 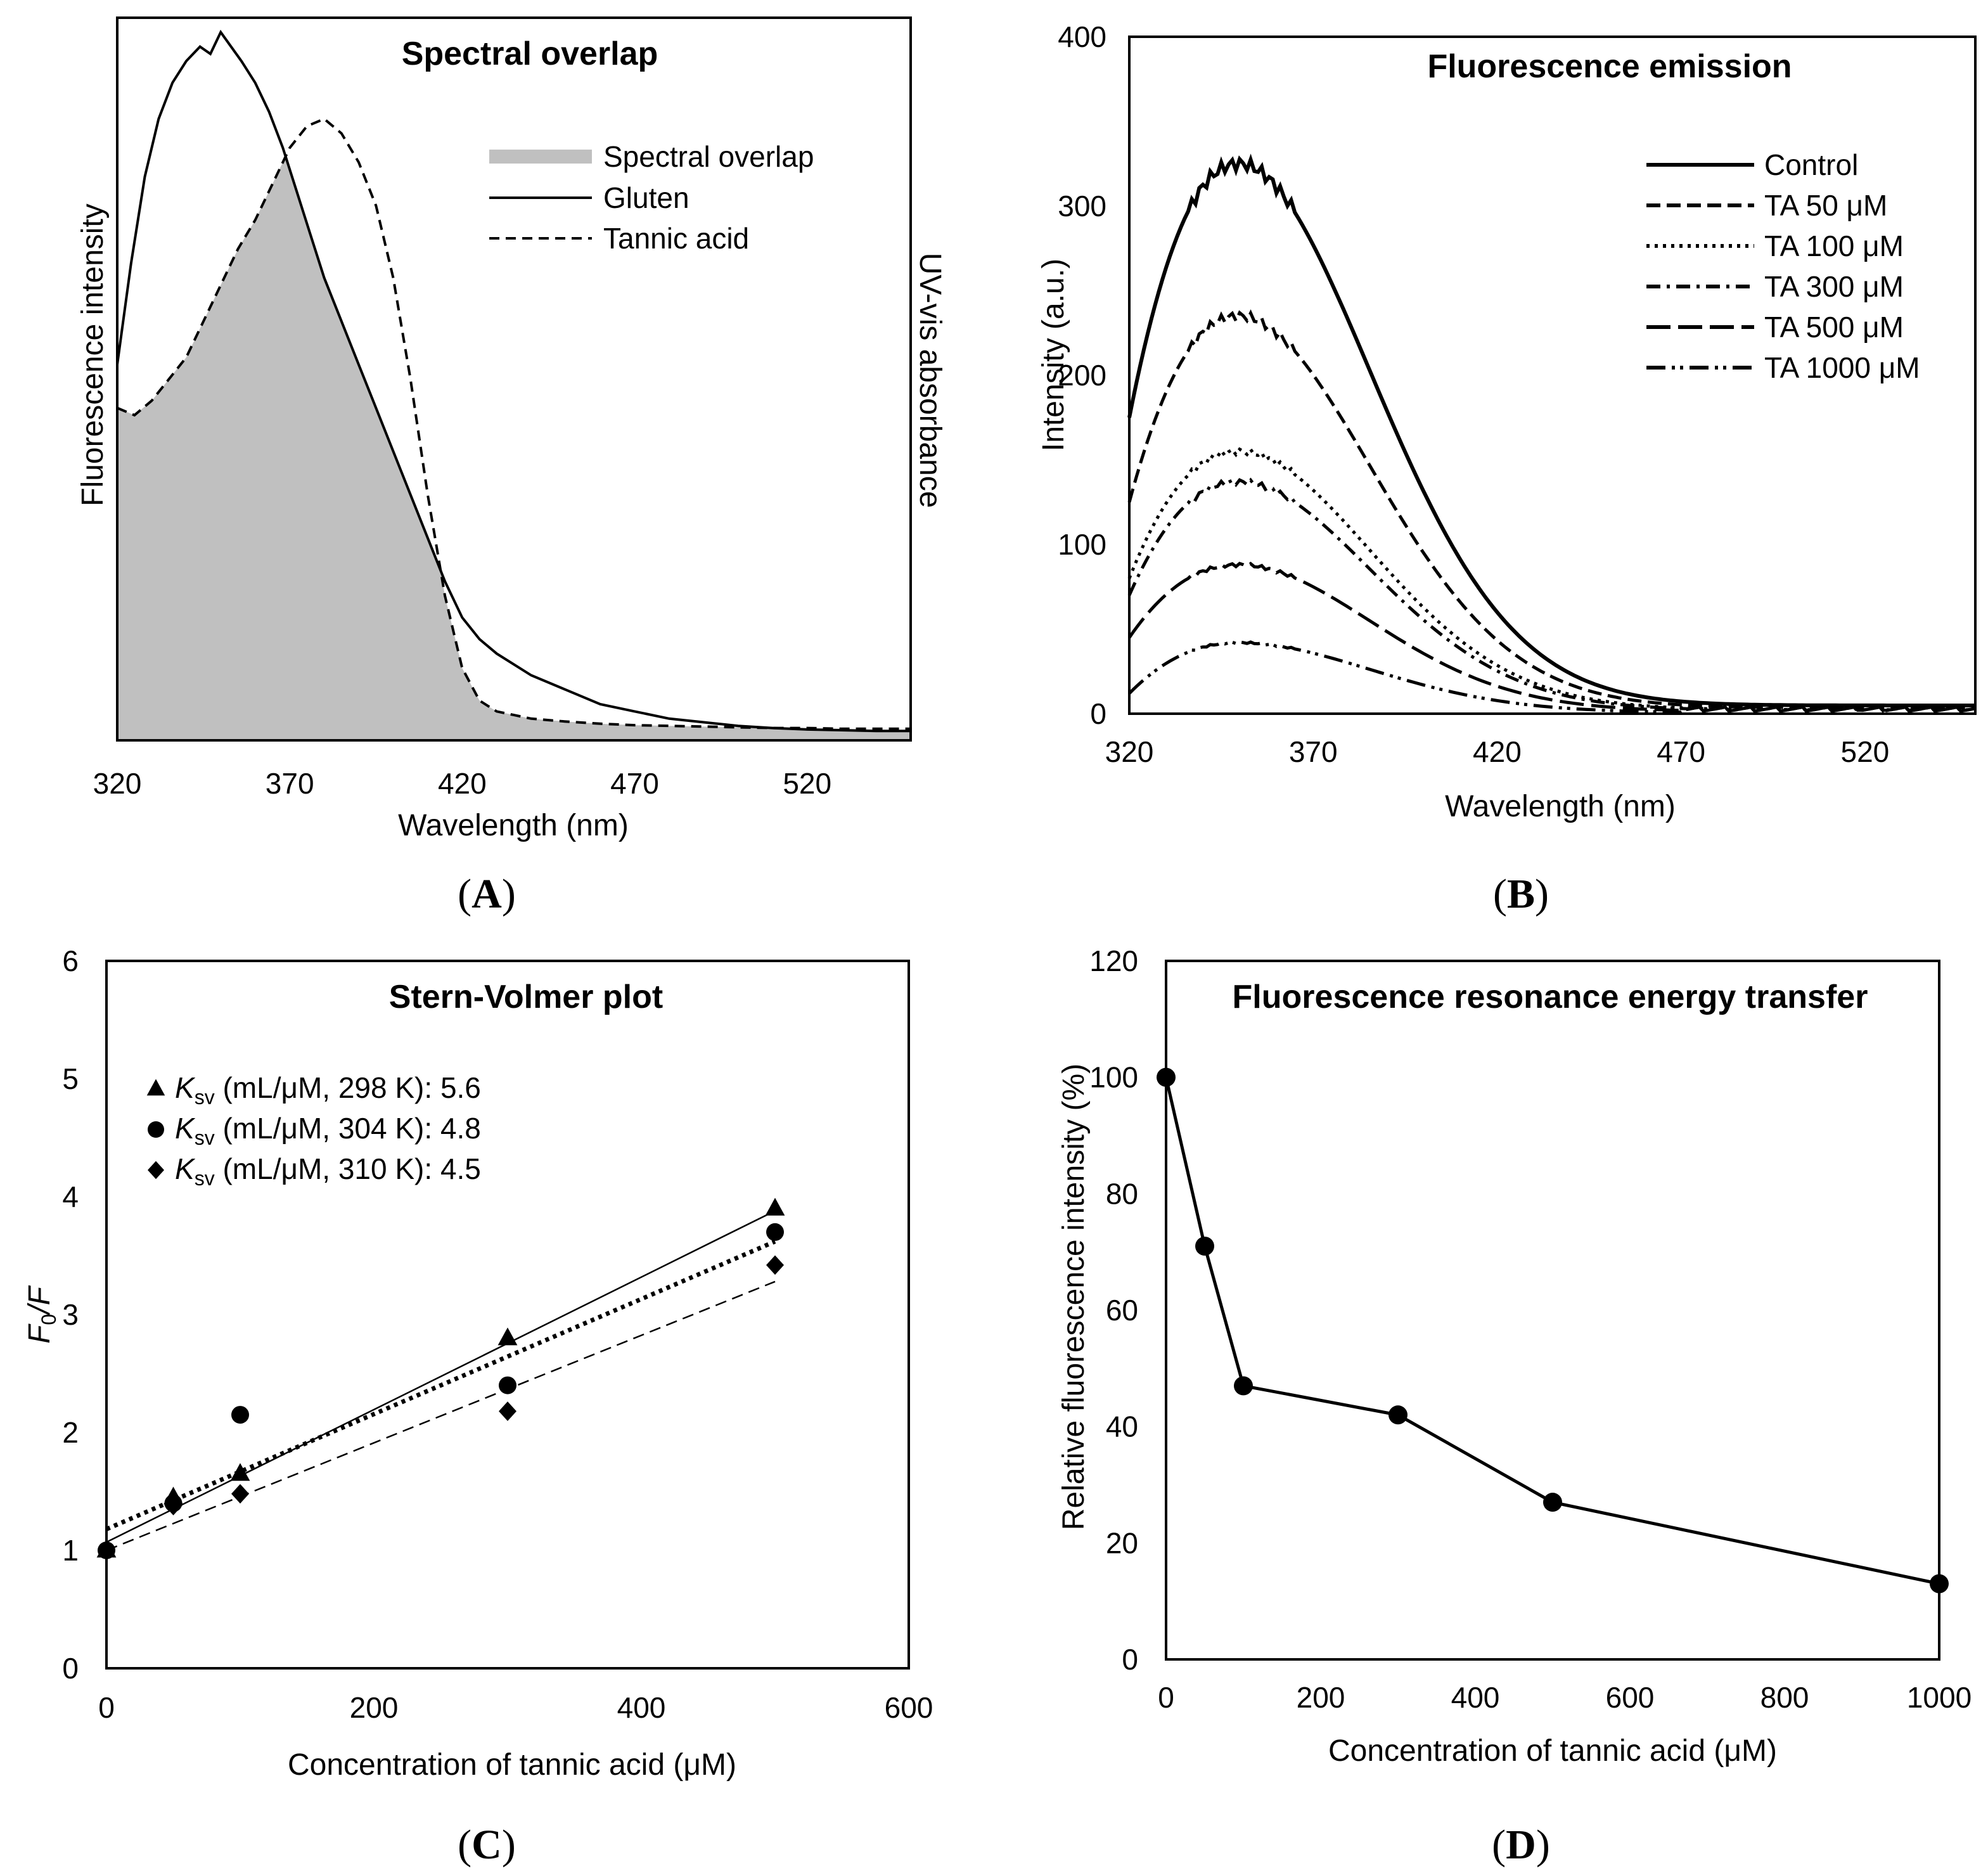 What do you see at coordinates (40, 1334) in the screenshot?
I see `y-label-f: F` at bounding box center [40, 1334].